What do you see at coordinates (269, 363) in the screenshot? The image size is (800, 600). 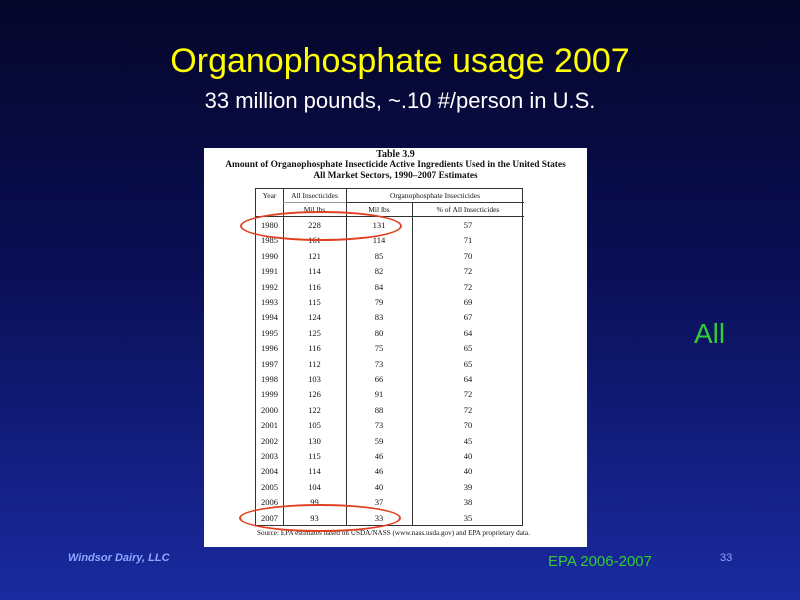 I see `year-cell: 1997` at bounding box center [269, 363].